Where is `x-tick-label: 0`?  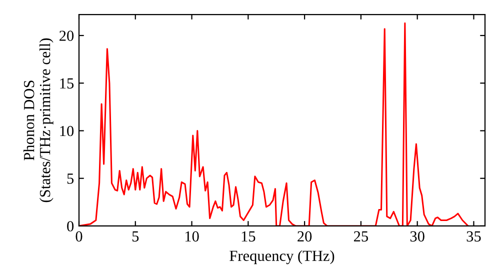
x-tick-label: 0 is located at coordinates (79, 236).